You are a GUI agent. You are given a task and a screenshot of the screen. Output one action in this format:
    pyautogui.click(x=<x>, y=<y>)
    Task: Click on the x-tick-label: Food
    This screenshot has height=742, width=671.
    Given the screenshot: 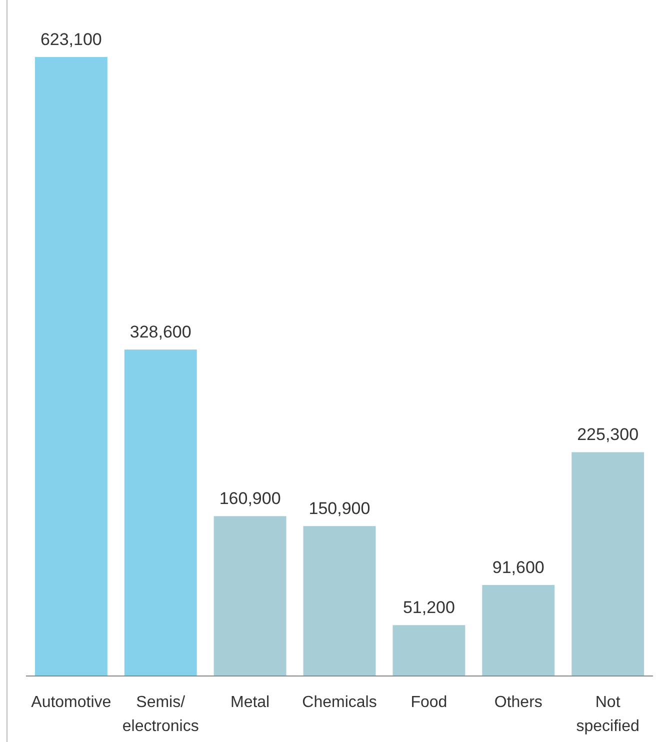 What is the action you would take?
    pyautogui.click(x=429, y=702)
    